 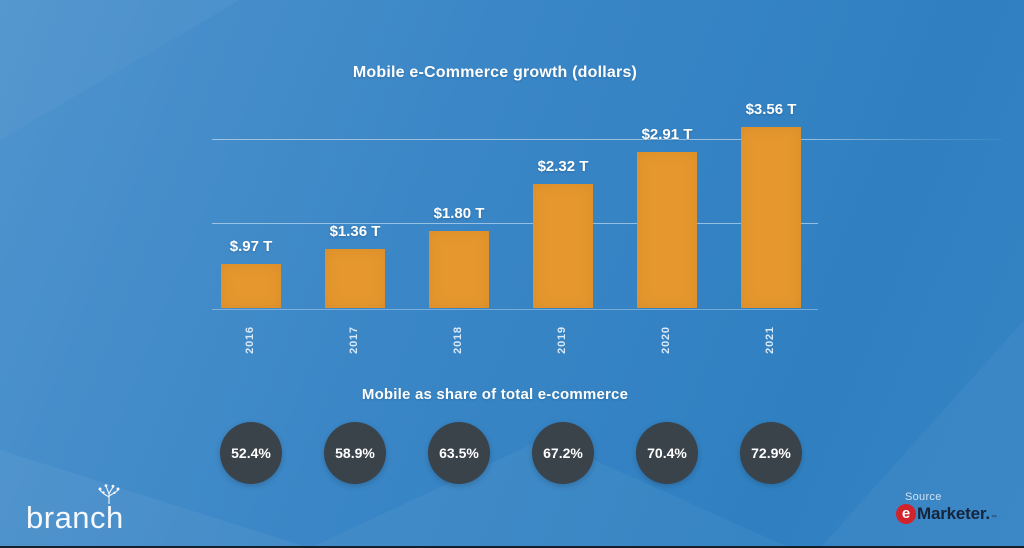 What do you see at coordinates (667, 134) in the screenshot?
I see `bar-value-label: $2.91 T` at bounding box center [667, 134].